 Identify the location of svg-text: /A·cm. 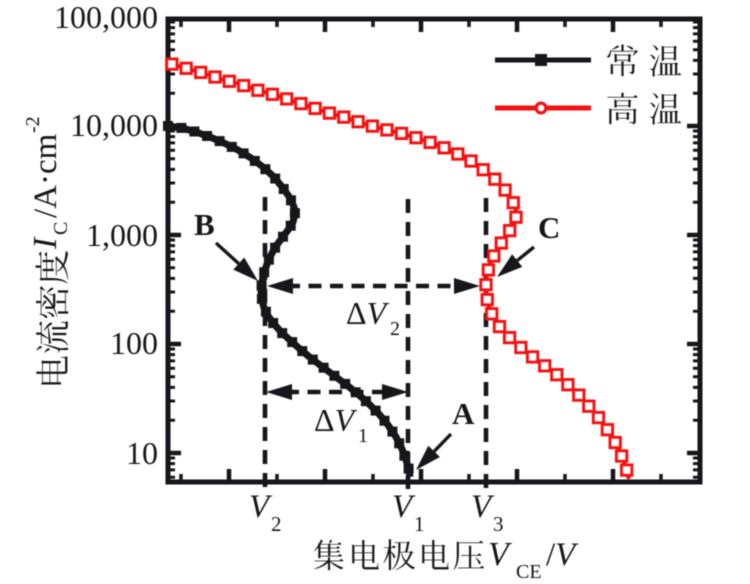
(46, 175).